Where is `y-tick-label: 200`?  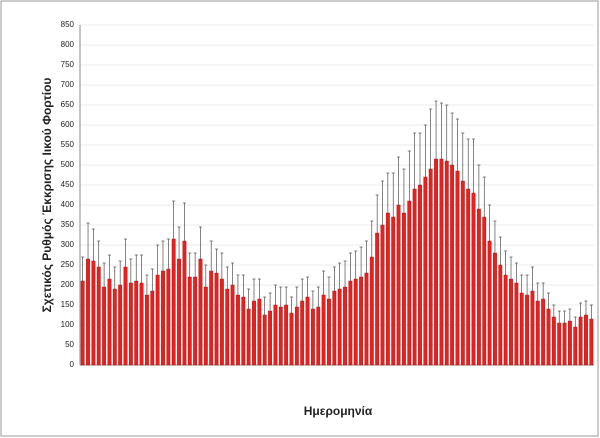
y-tick-label: 200 is located at coordinates (68, 284).